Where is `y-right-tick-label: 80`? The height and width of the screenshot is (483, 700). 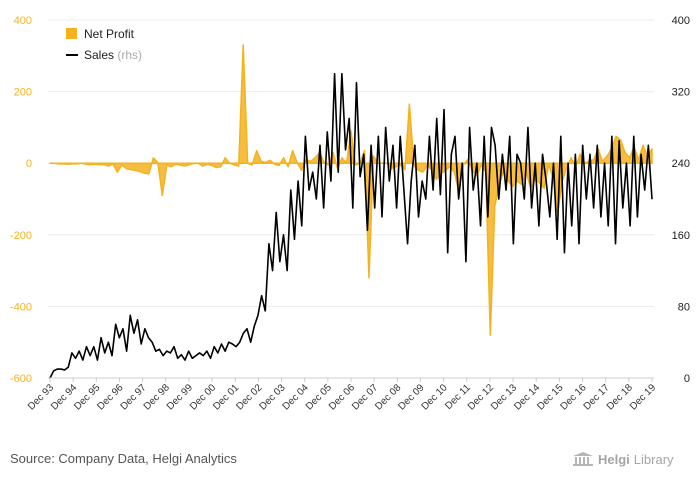 y-right-tick-label: 80 is located at coordinates (684, 307).